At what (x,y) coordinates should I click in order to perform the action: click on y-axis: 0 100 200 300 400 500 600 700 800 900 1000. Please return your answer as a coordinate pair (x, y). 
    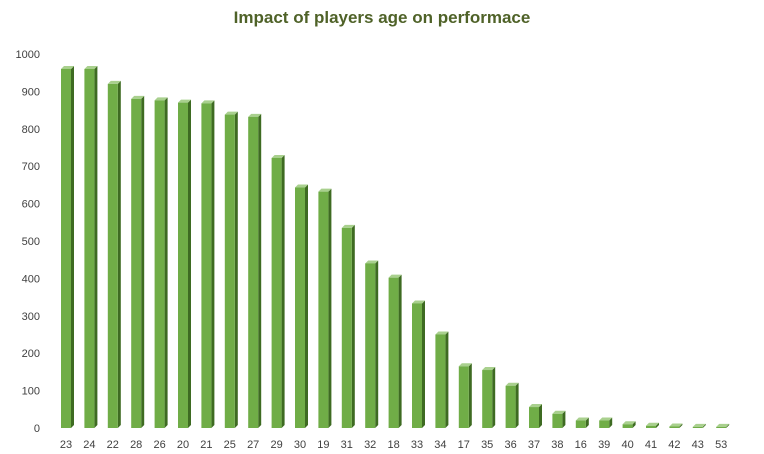
    Looking at the image, I should click on (28, 242).